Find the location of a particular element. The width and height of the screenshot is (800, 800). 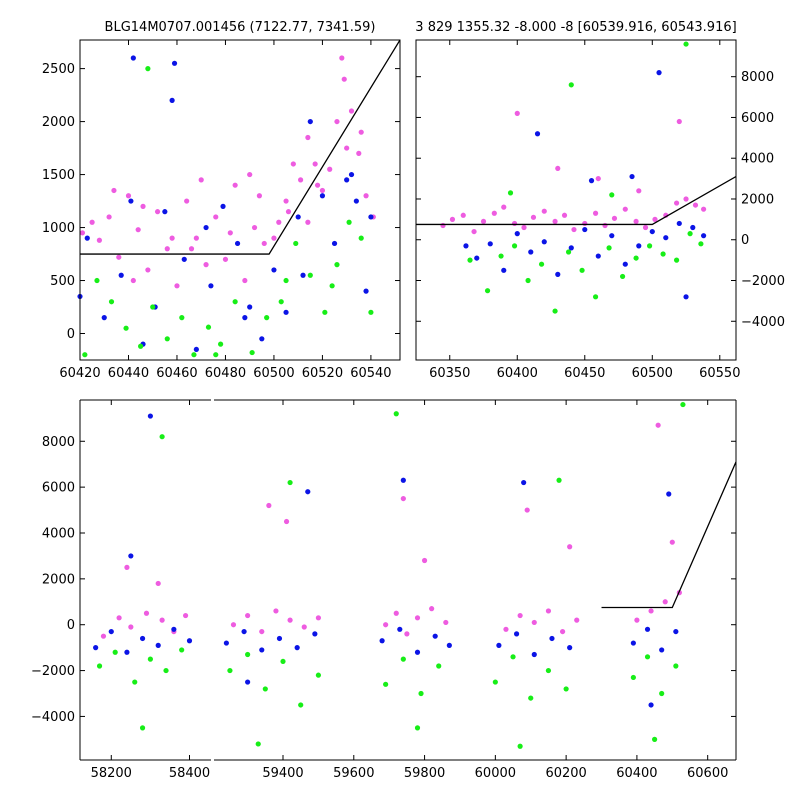

top-left-xtick-label: 60540 is located at coordinates (370, 373).